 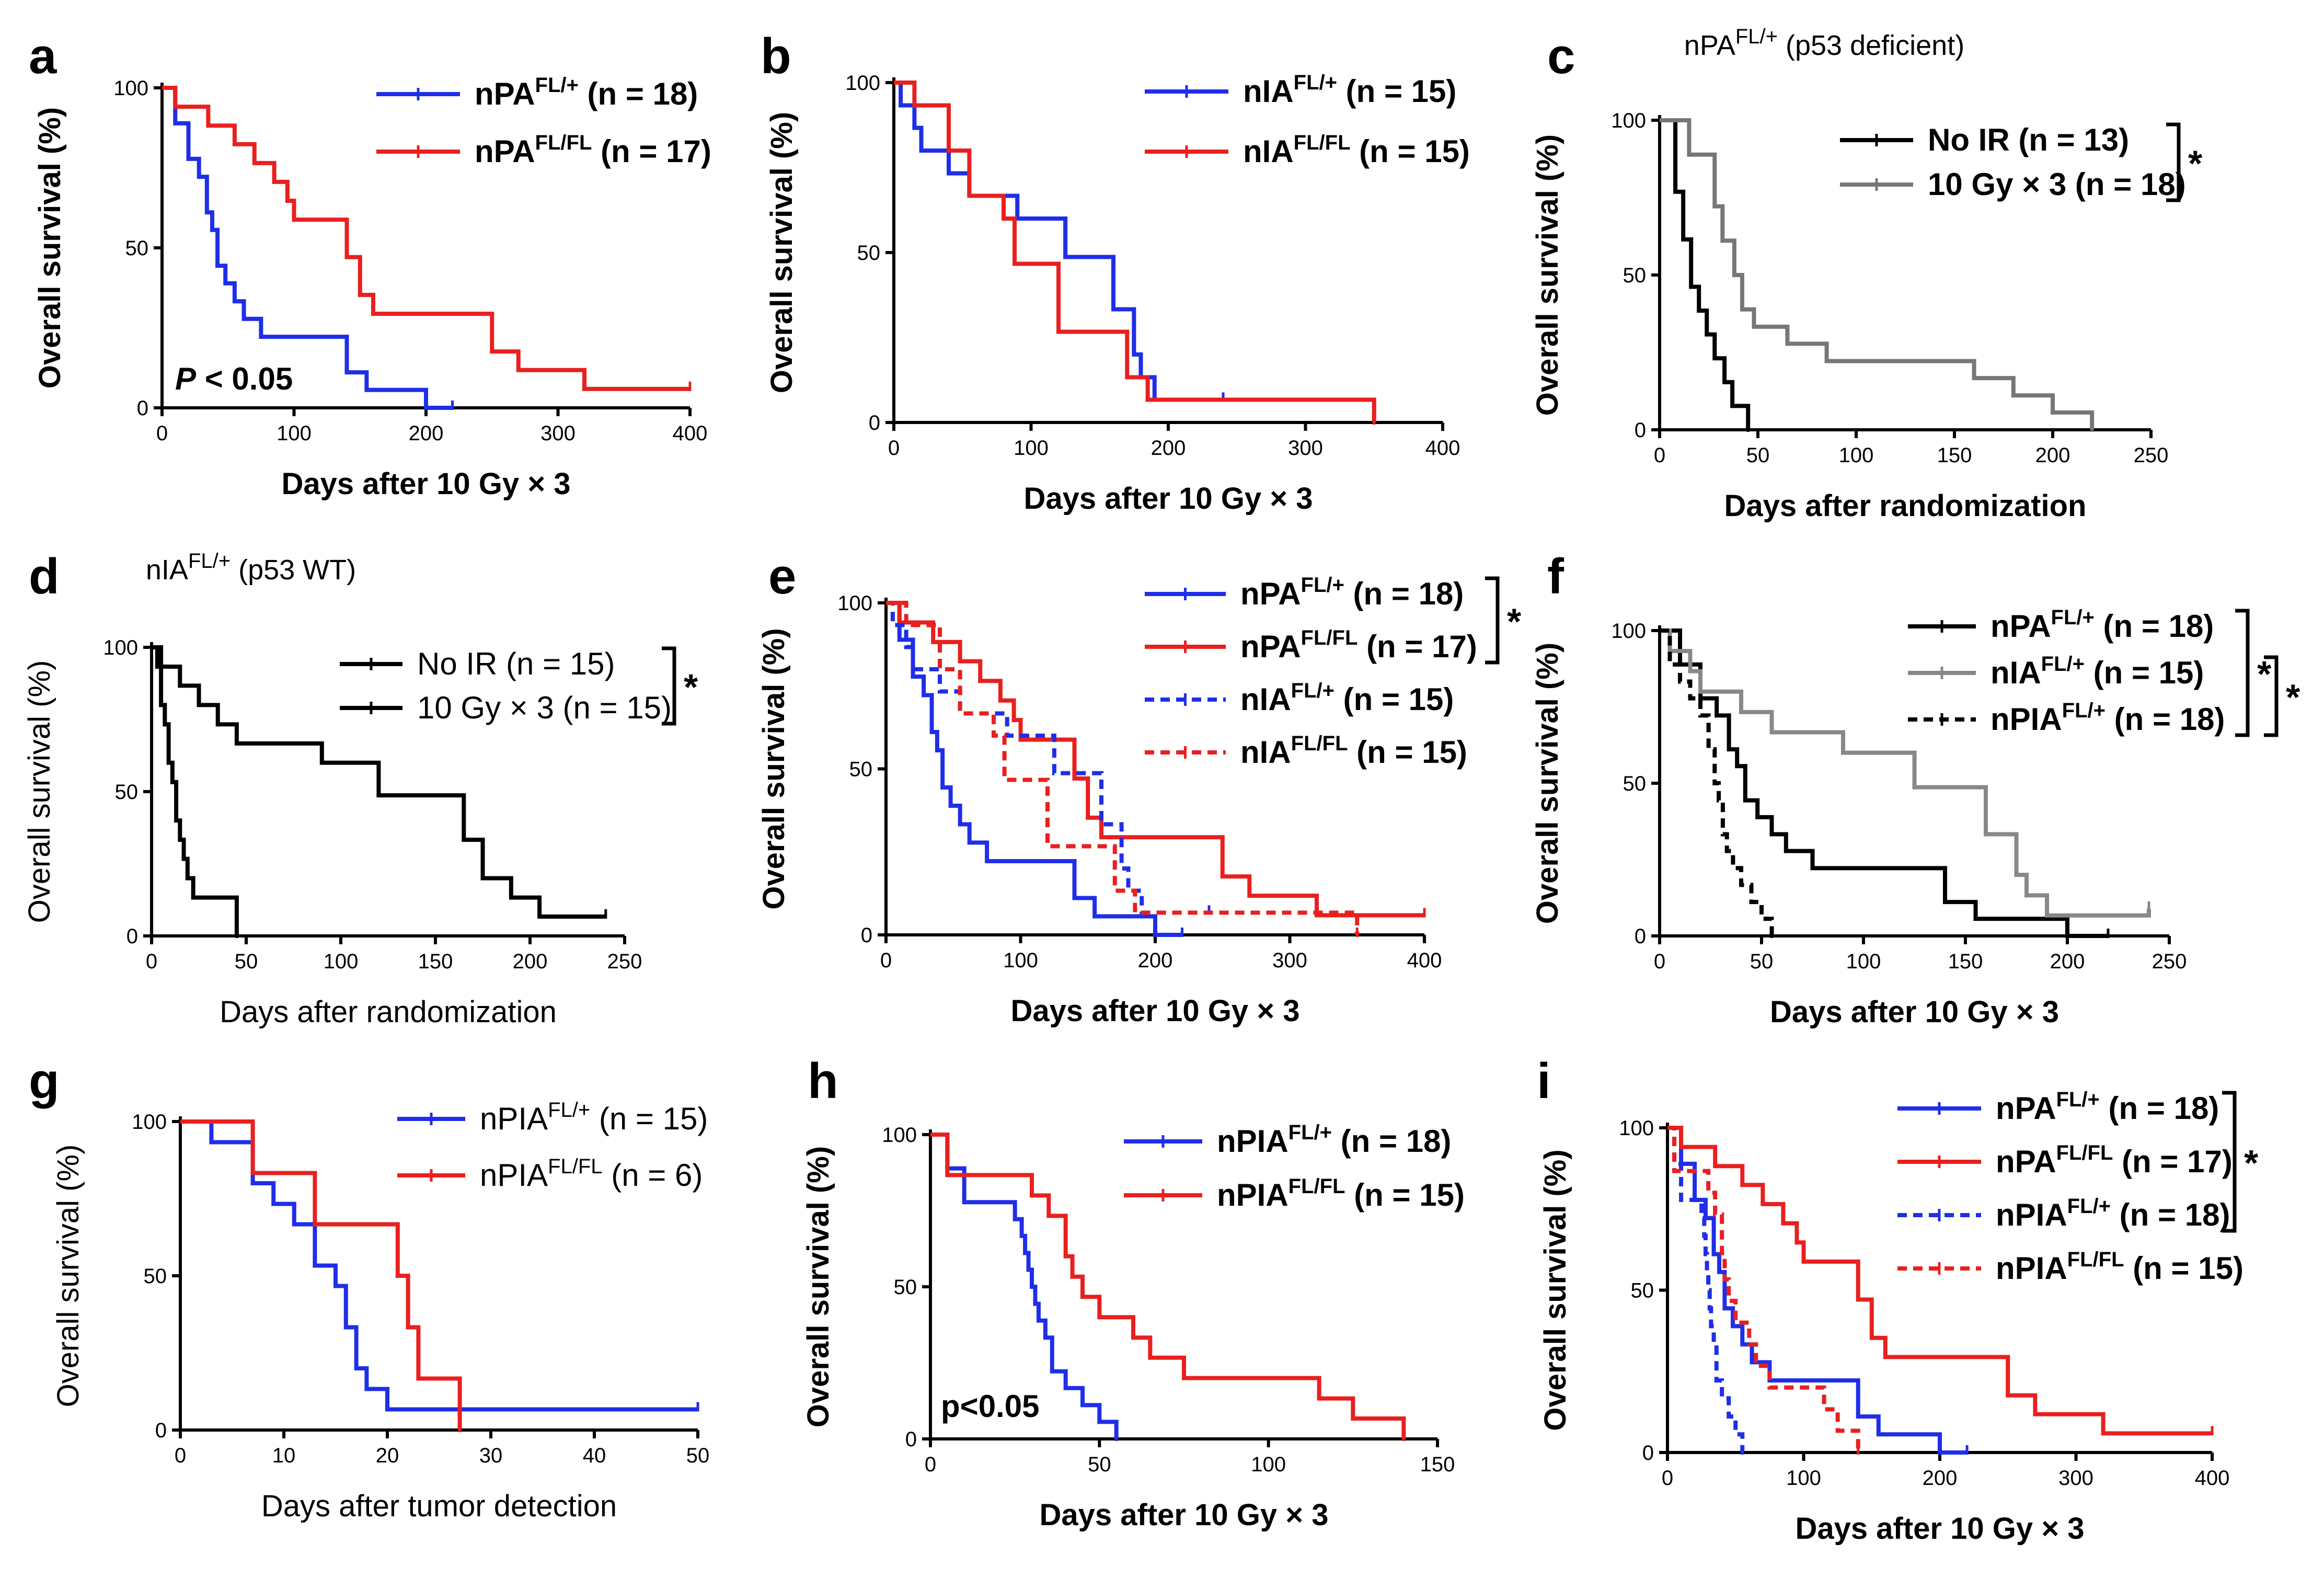 I want to click on x-tick-label: 400, so click(x=690, y=433).